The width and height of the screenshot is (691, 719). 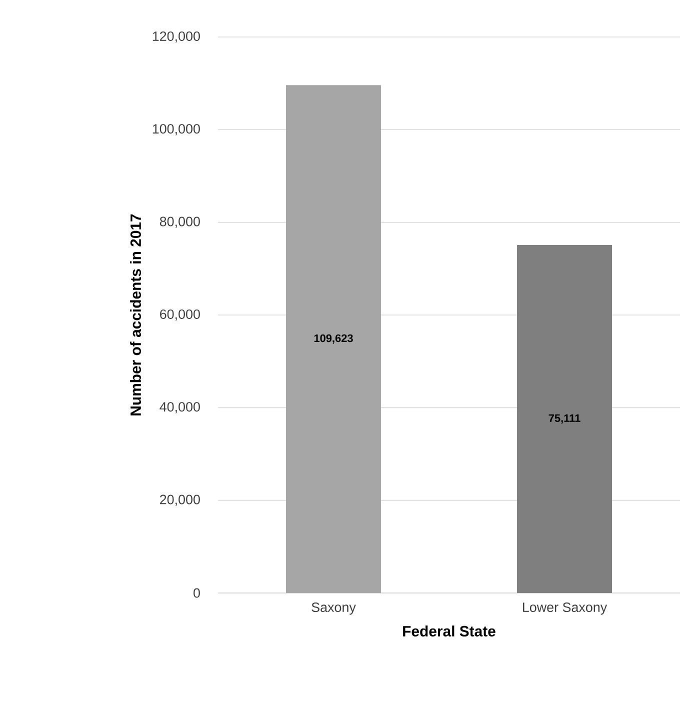 I want to click on y-tick-label: 60,000, so click(x=180, y=315).